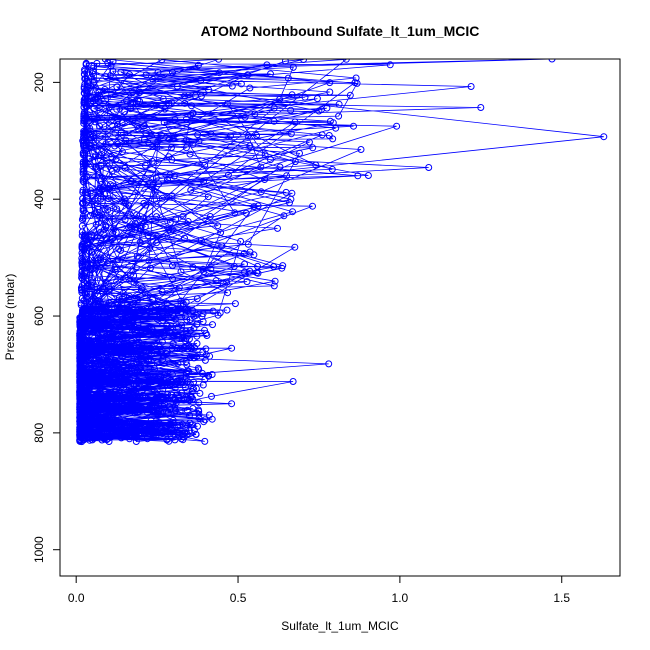 This screenshot has height=650, width=650. Describe the element at coordinates (39, 549) in the screenshot. I see `y-tick-label: 1000` at that location.